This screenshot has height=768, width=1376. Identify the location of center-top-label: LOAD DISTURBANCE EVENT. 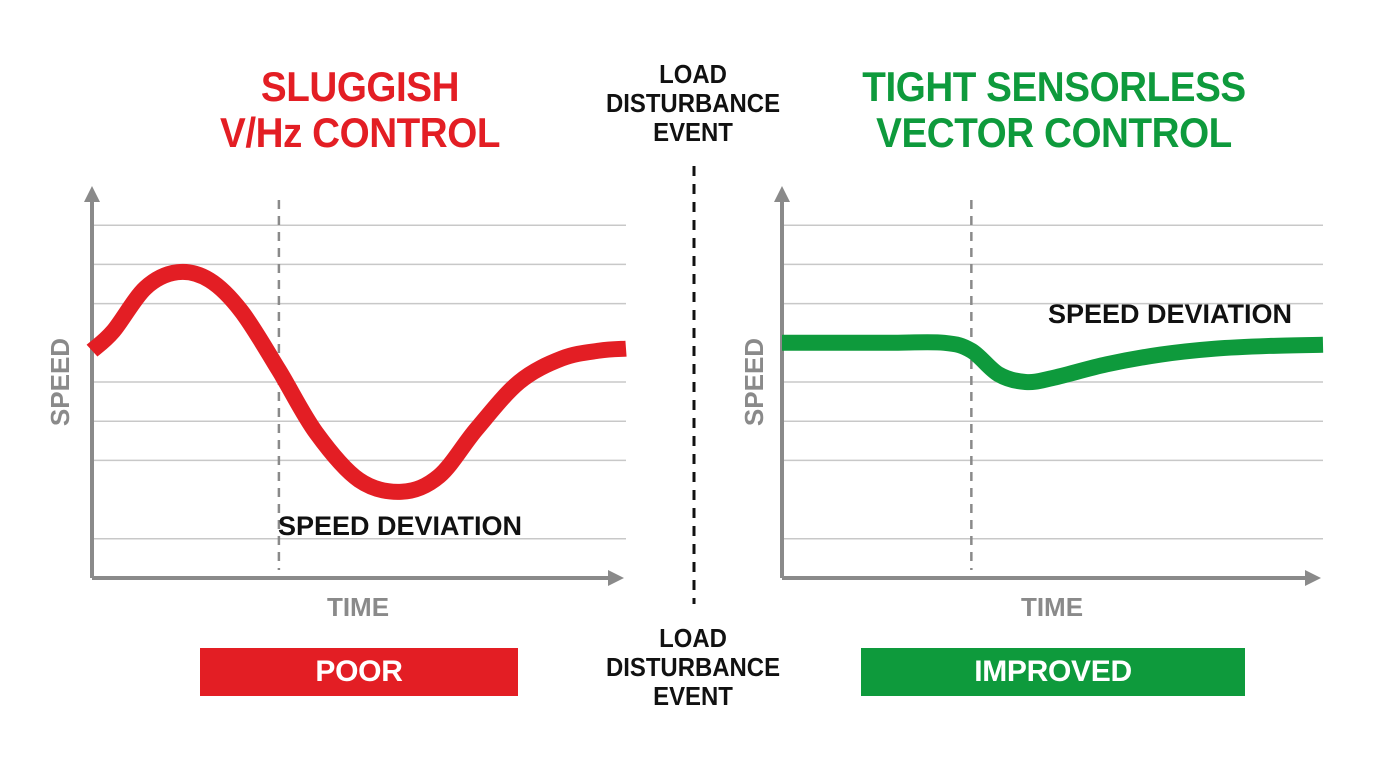
(692, 103).